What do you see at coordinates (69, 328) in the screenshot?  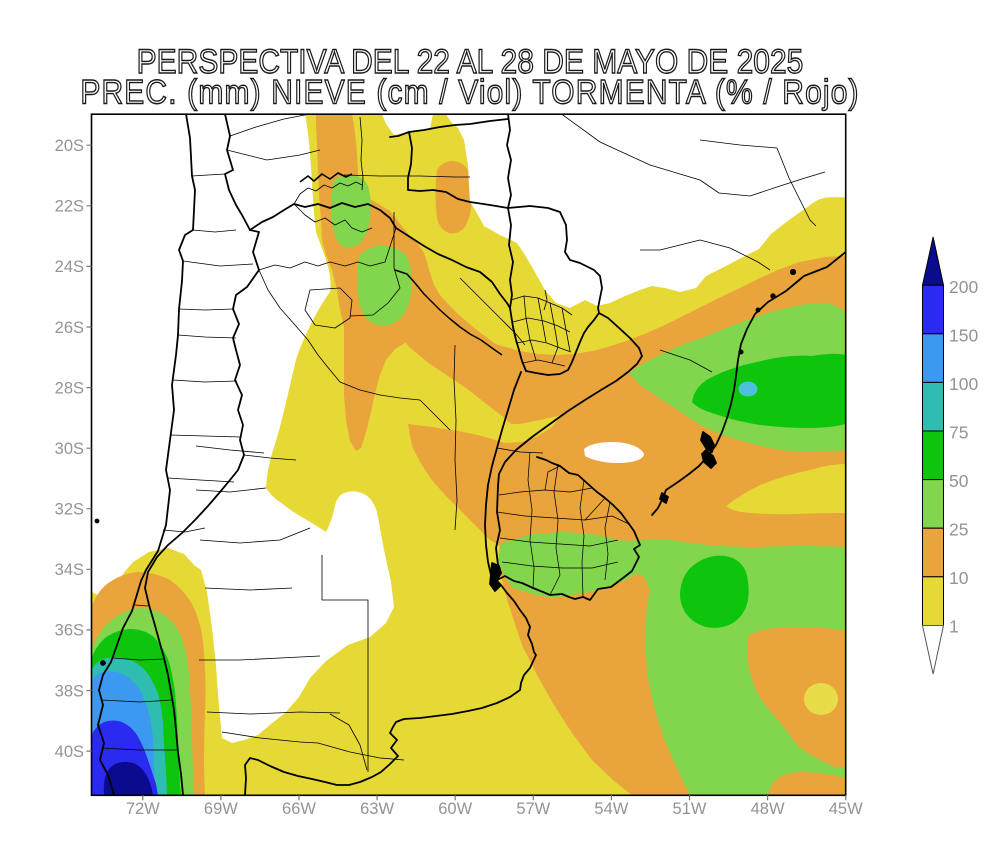 I see `svg-text: 26S` at bounding box center [69, 328].